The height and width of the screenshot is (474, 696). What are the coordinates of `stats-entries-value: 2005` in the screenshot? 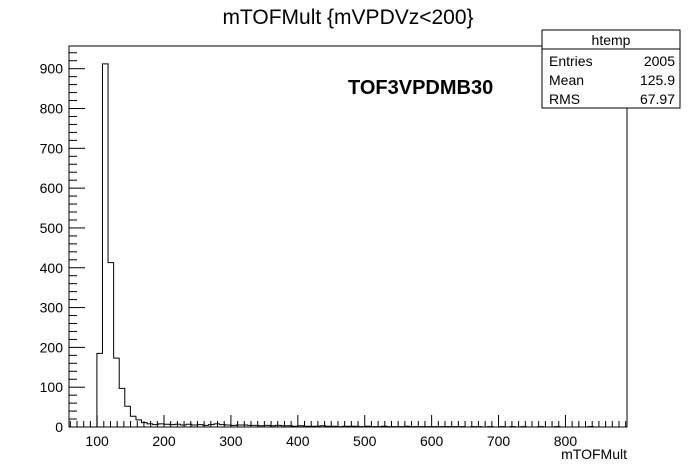 It's located at (659, 61).